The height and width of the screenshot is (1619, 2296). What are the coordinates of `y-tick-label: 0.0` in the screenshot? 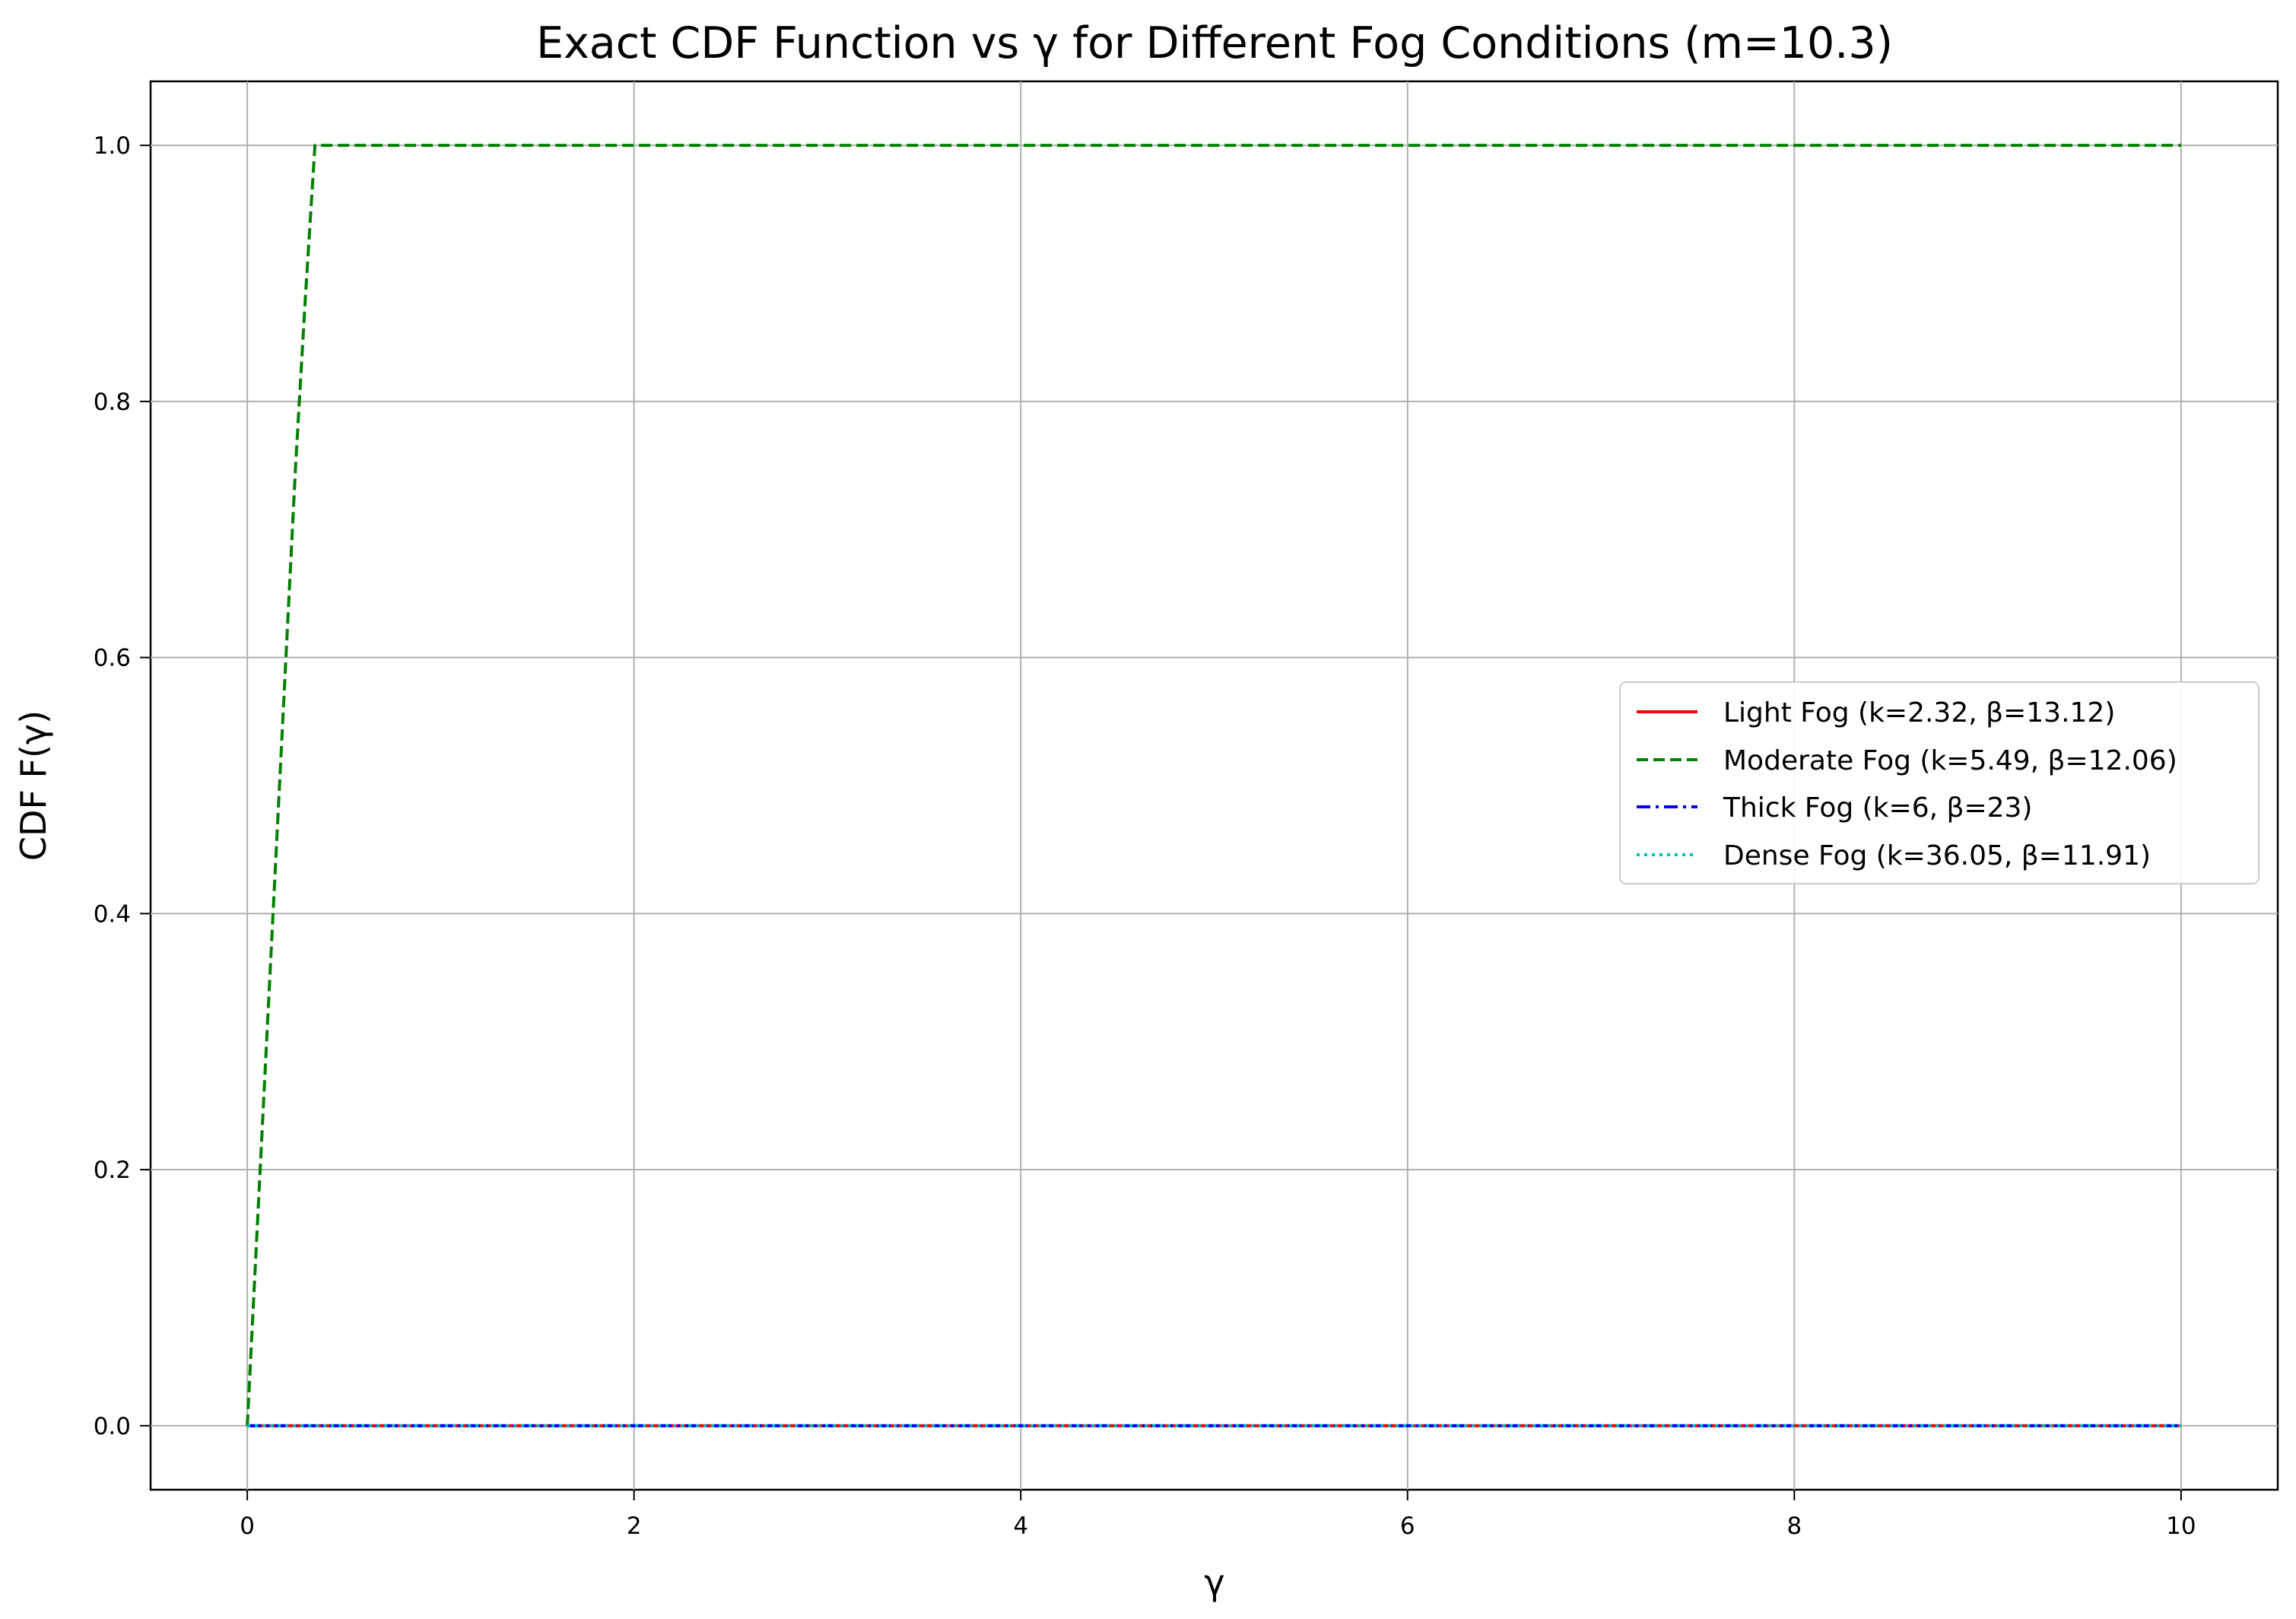 It's located at (112, 1426).